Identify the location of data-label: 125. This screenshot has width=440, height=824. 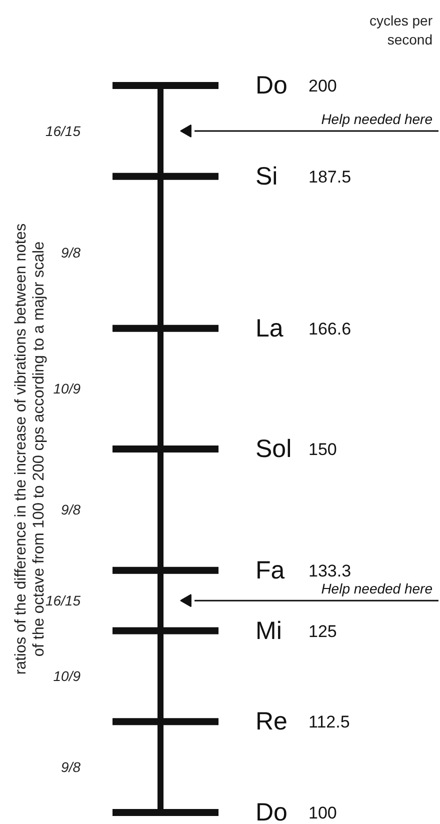
(322, 631).